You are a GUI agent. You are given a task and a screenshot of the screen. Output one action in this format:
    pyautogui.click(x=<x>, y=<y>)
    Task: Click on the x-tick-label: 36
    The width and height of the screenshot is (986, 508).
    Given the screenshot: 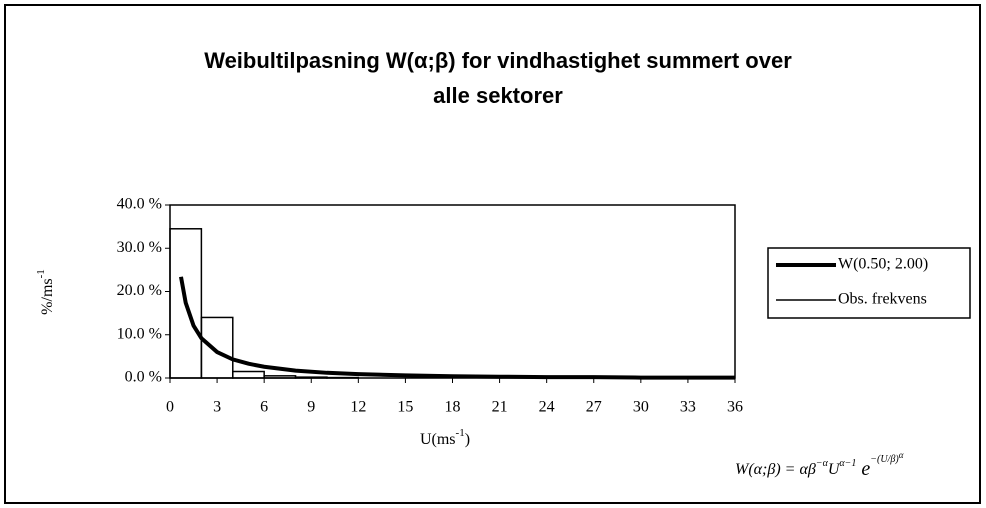 What is the action you would take?
    pyautogui.click(x=735, y=407)
    